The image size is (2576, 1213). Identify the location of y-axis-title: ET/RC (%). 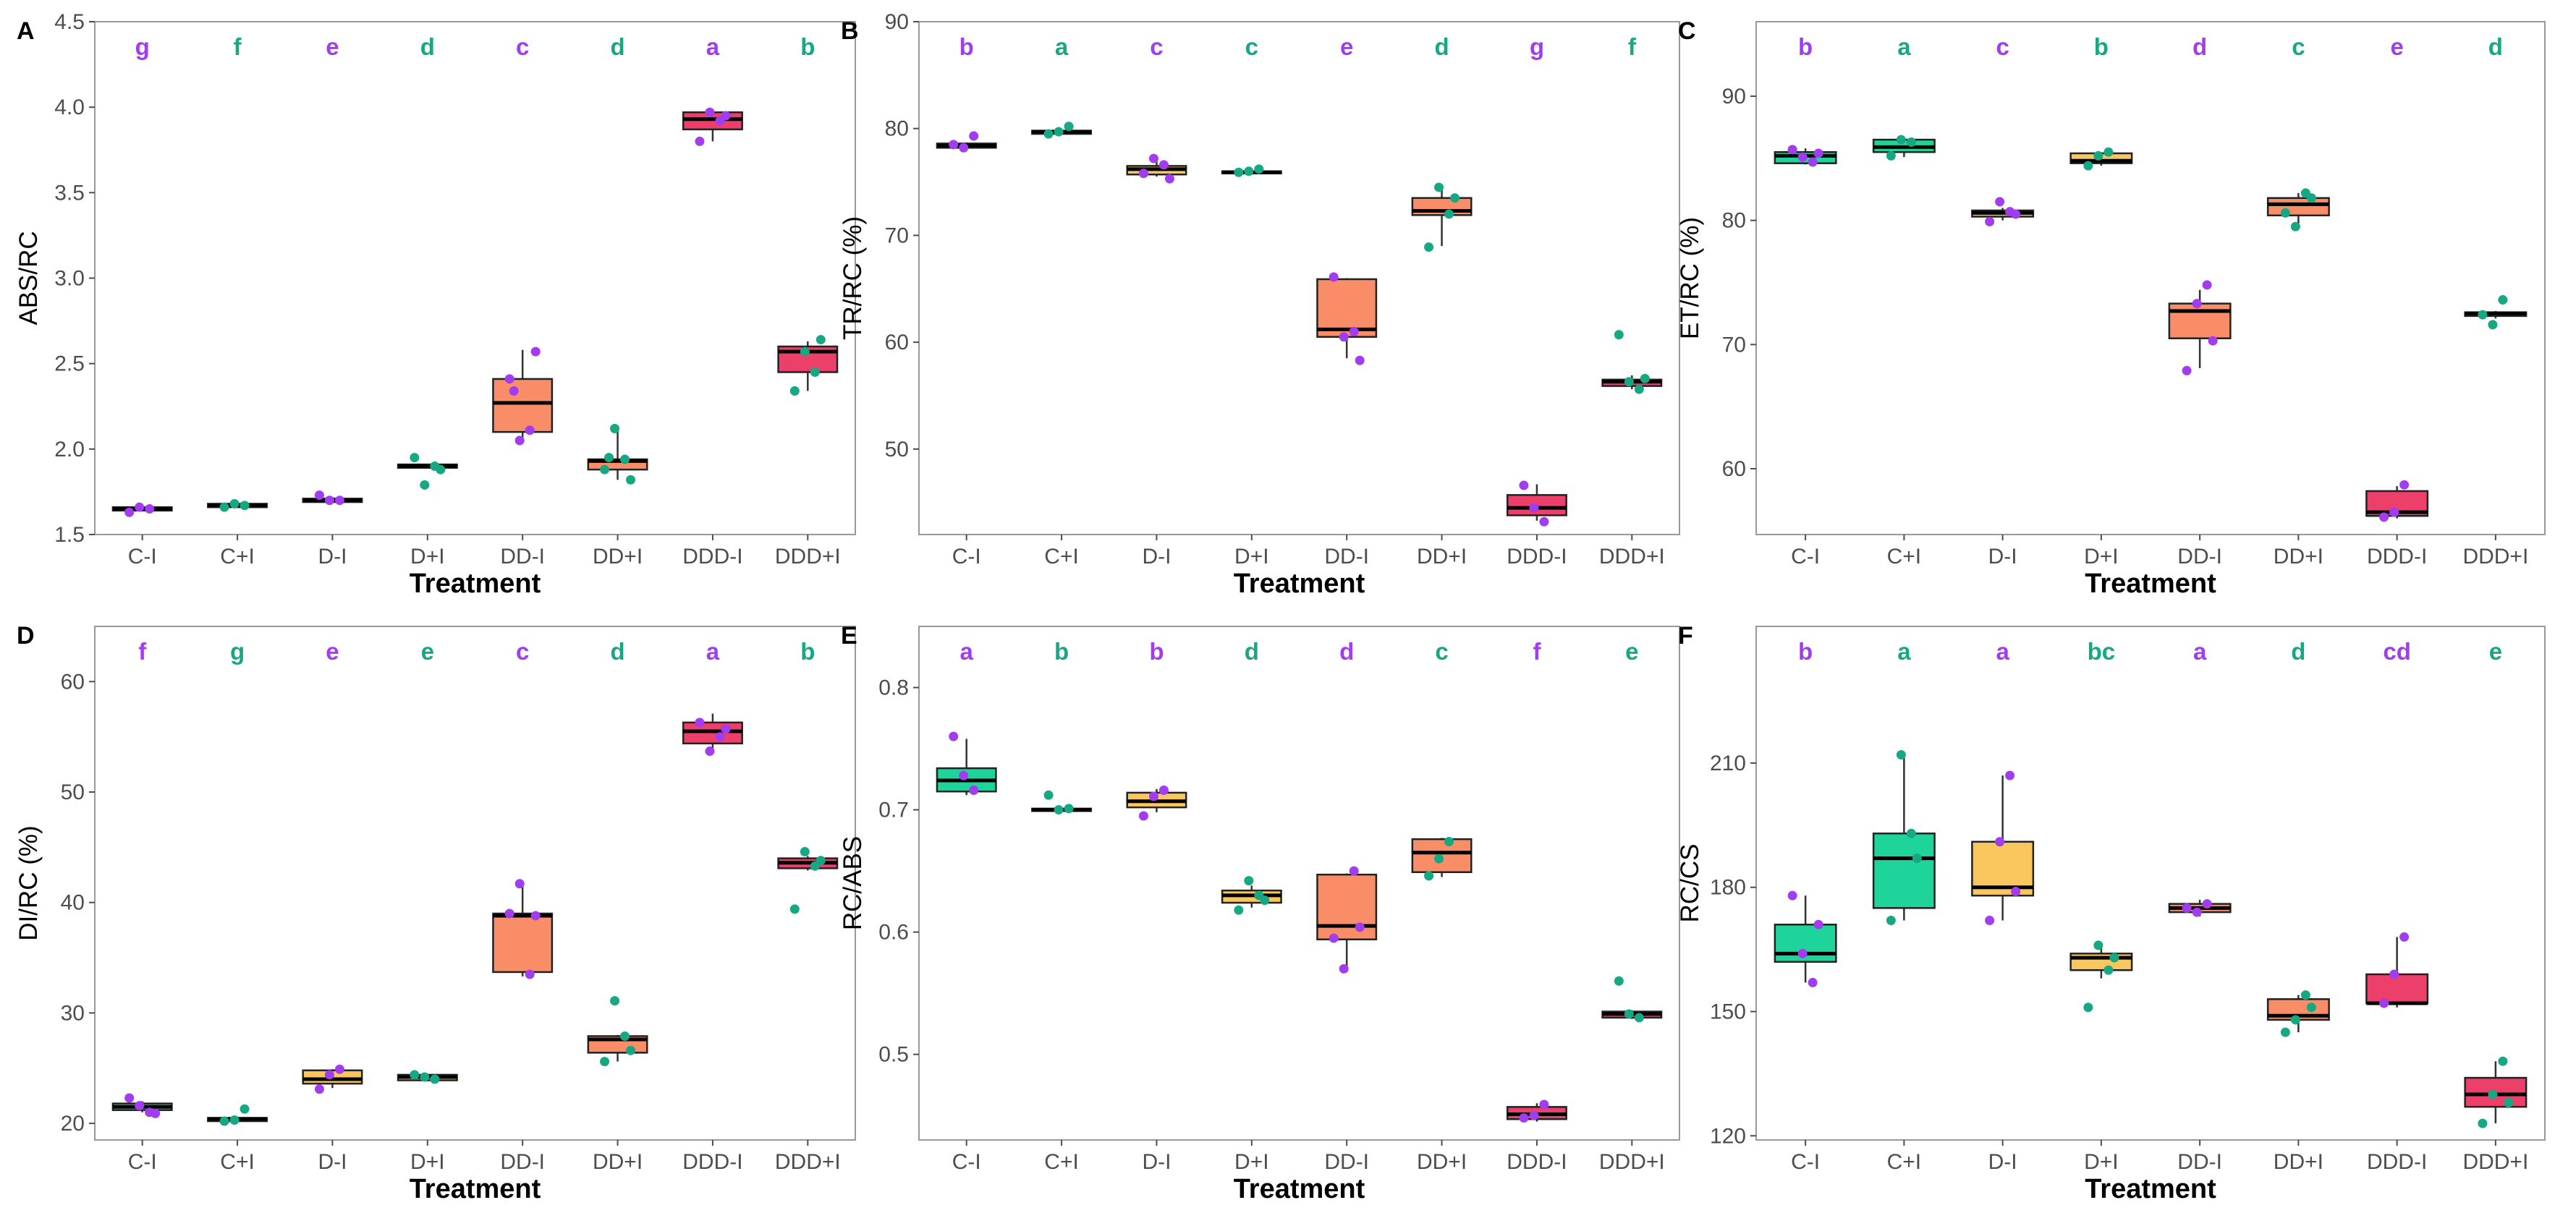
(1690, 278).